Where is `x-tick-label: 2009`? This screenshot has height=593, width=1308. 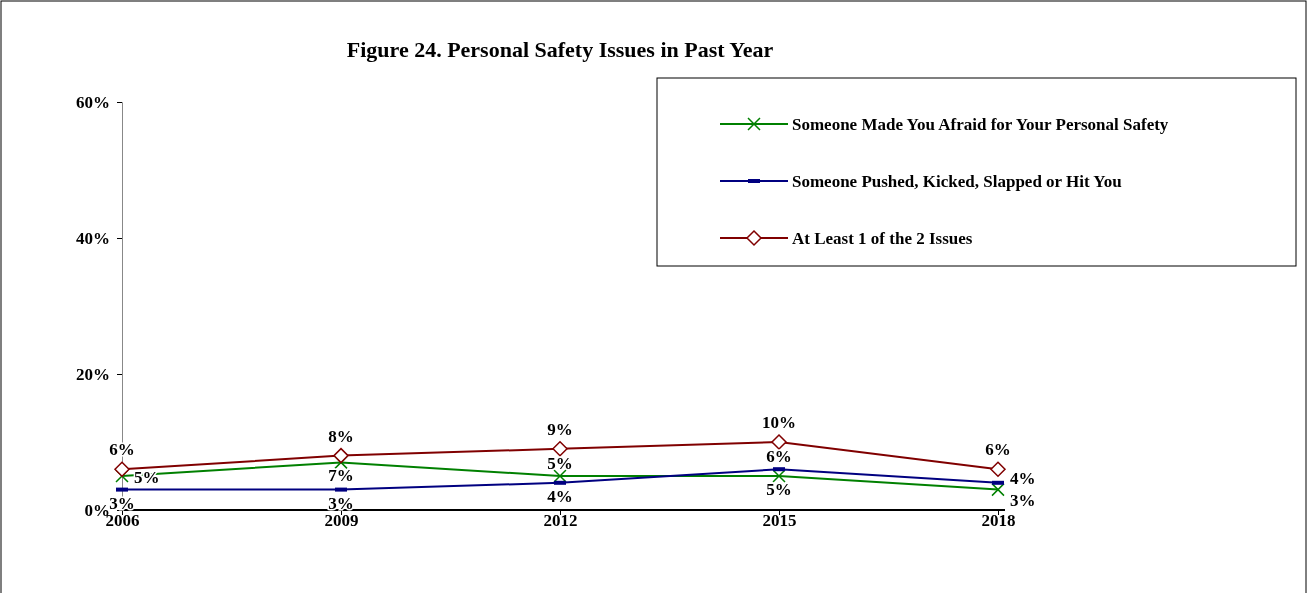
x-tick-label: 2009 is located at coordinates (341, 520).